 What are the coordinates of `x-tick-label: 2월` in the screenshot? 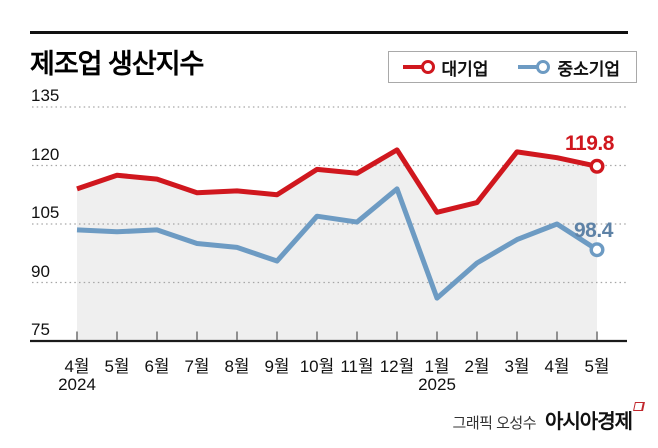 It's located at (477, 366).